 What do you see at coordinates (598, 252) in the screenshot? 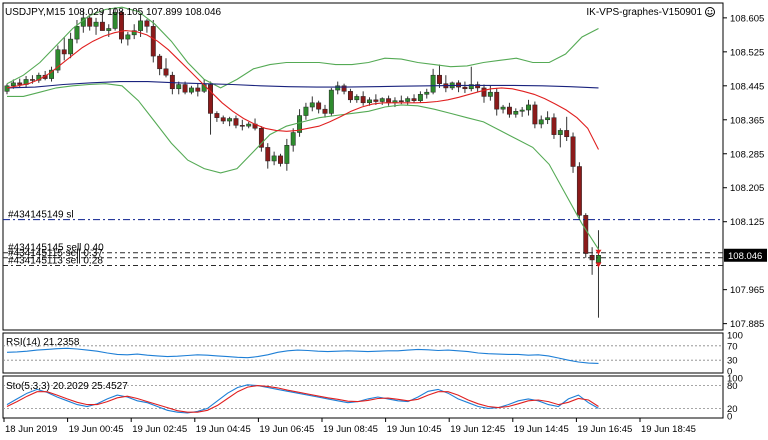
I see `sell-arrow-icon` at bounding box center [598, 252].